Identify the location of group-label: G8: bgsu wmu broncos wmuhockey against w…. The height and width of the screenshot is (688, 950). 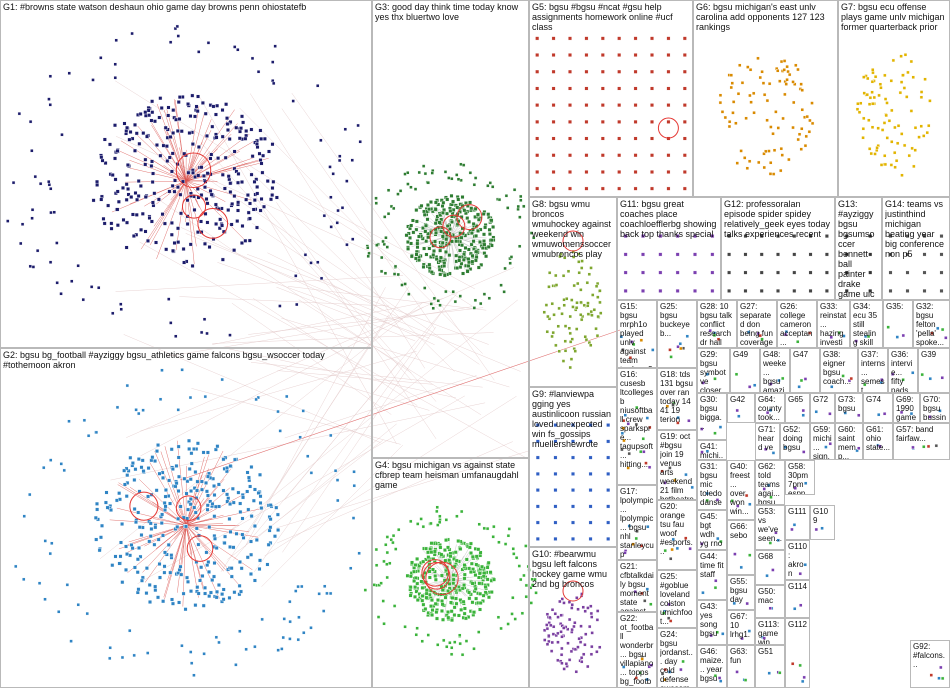
(572, 229).